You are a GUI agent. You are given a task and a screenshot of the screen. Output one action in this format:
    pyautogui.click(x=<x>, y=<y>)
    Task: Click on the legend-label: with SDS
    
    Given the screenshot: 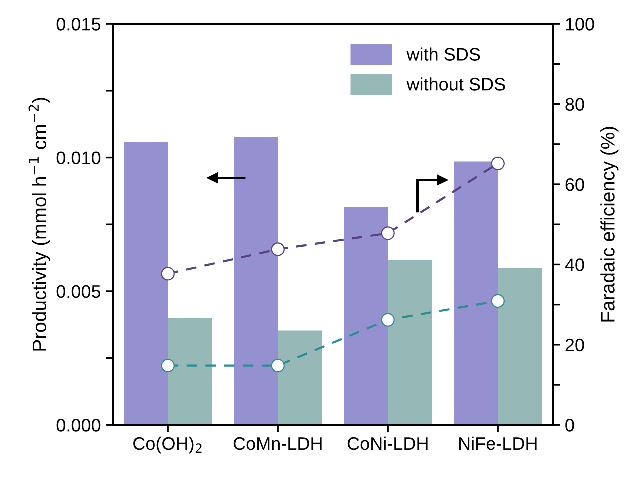 What is the action you would take?
    pyautogui.click(x=443, y=54)
    